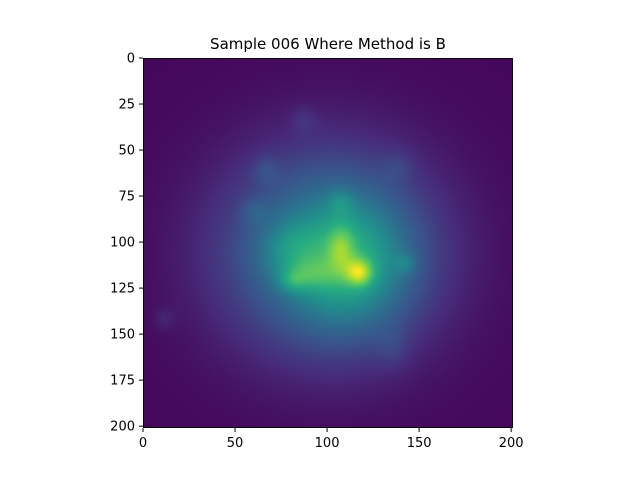  What do you see at coordinates (122, 381) in the screenshot?
I see `y-tick-label: 175` at bounding box center [122, 381].